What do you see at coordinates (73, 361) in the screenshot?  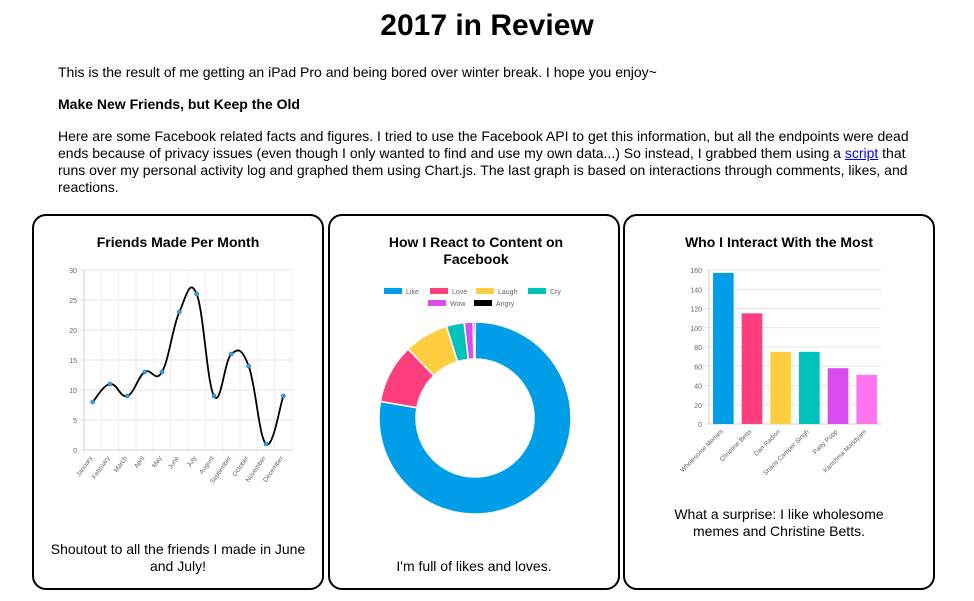 I see `y-tick-label: 15` at bounding box center [73, 361].